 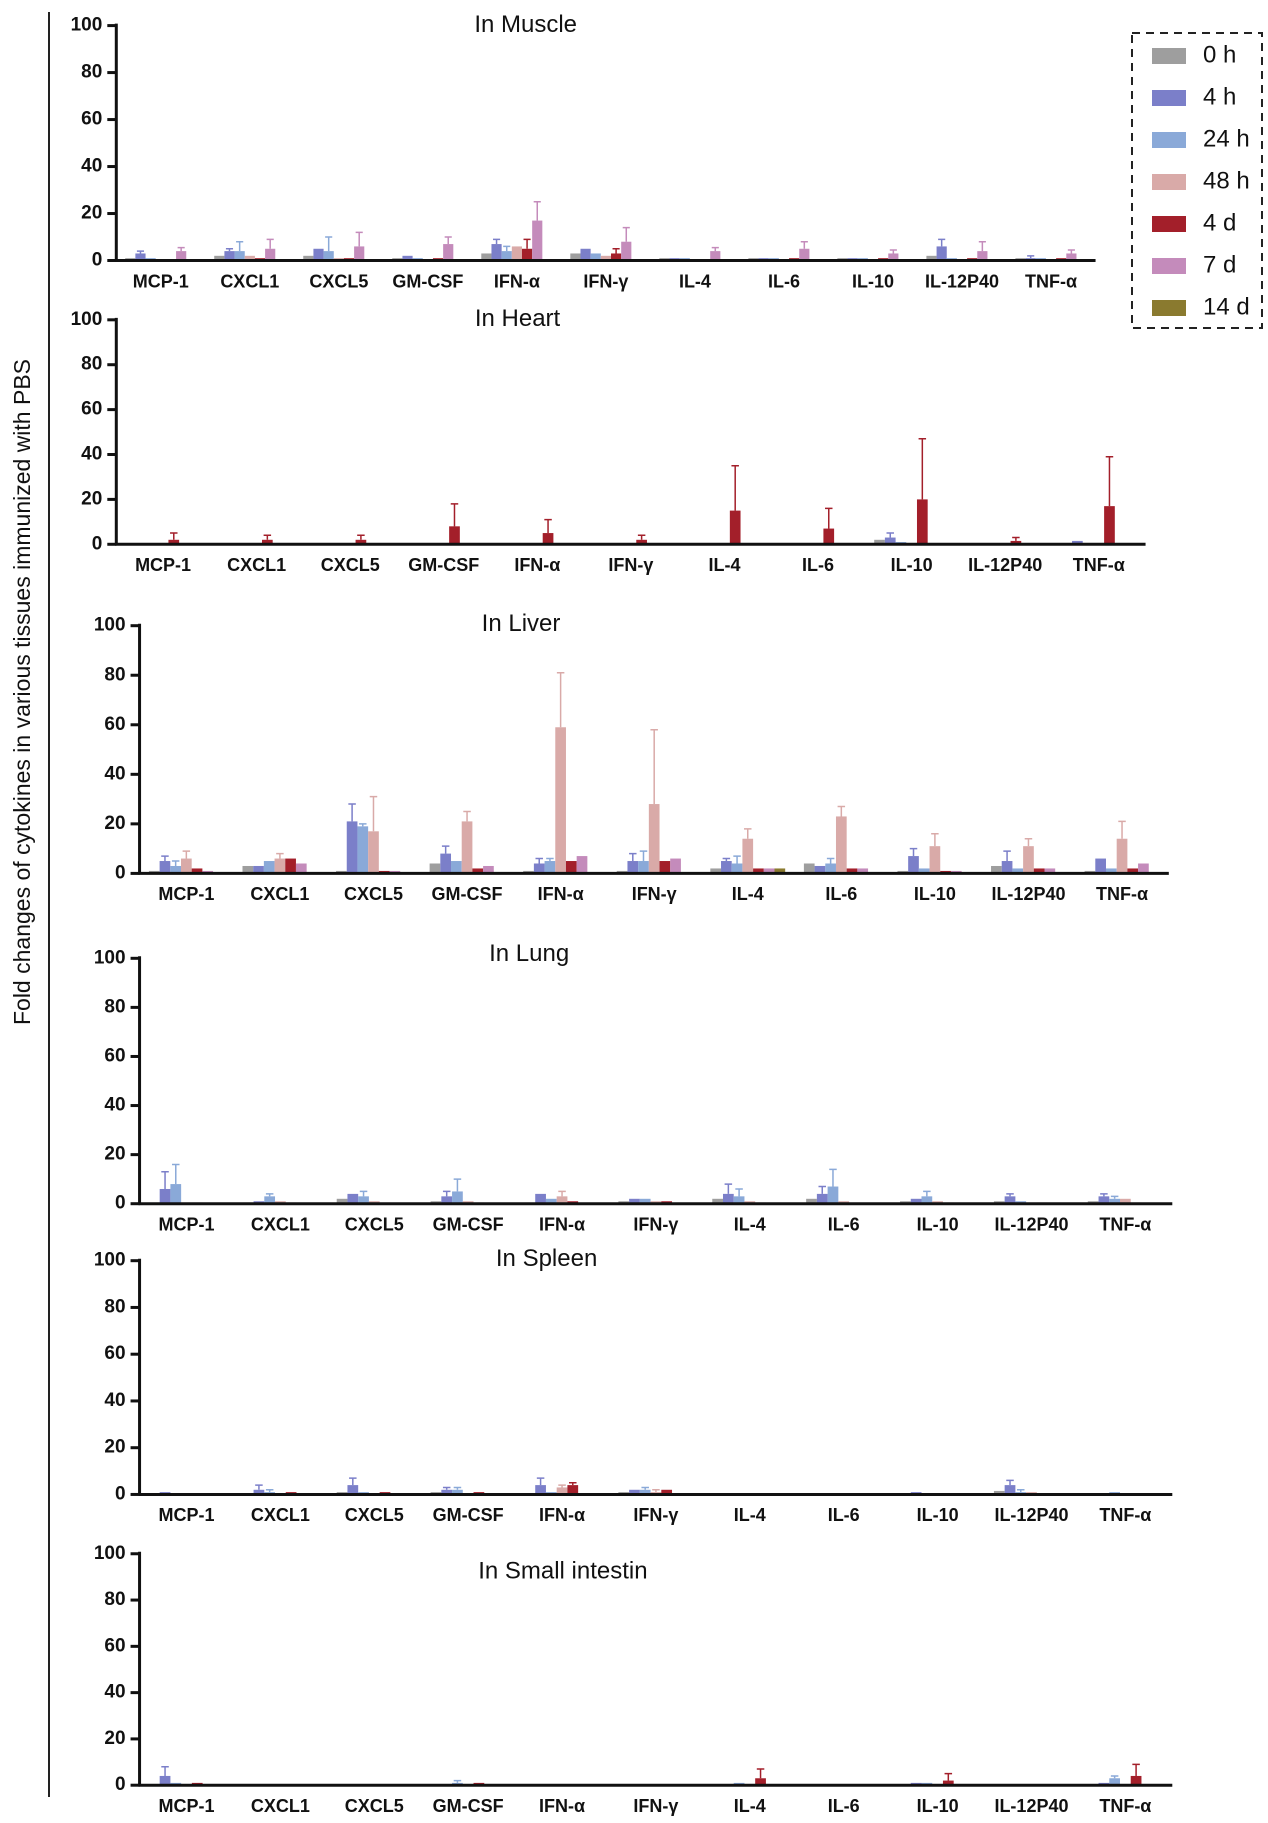 I want to click on y-tick-label: 80, so click(x=114, y=1006).